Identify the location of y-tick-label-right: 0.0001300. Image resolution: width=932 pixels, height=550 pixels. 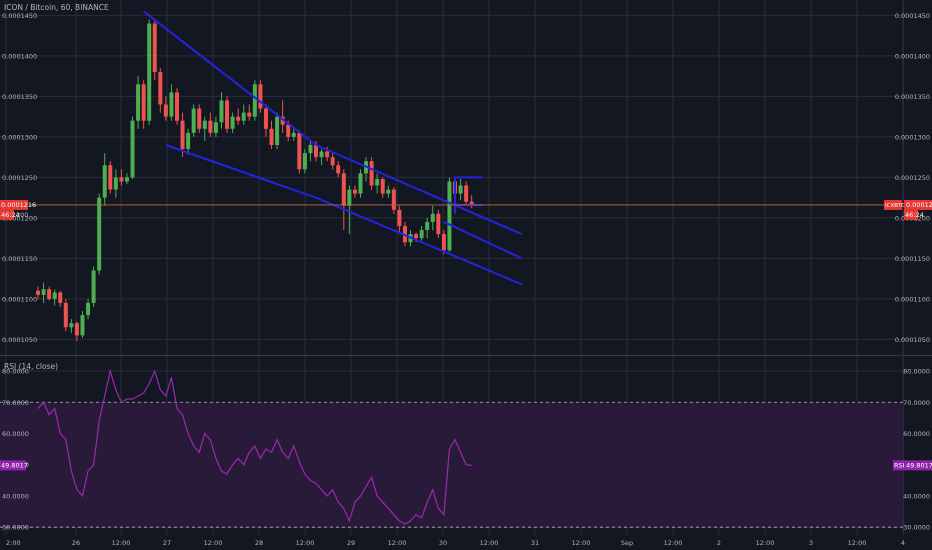
(912, 137).